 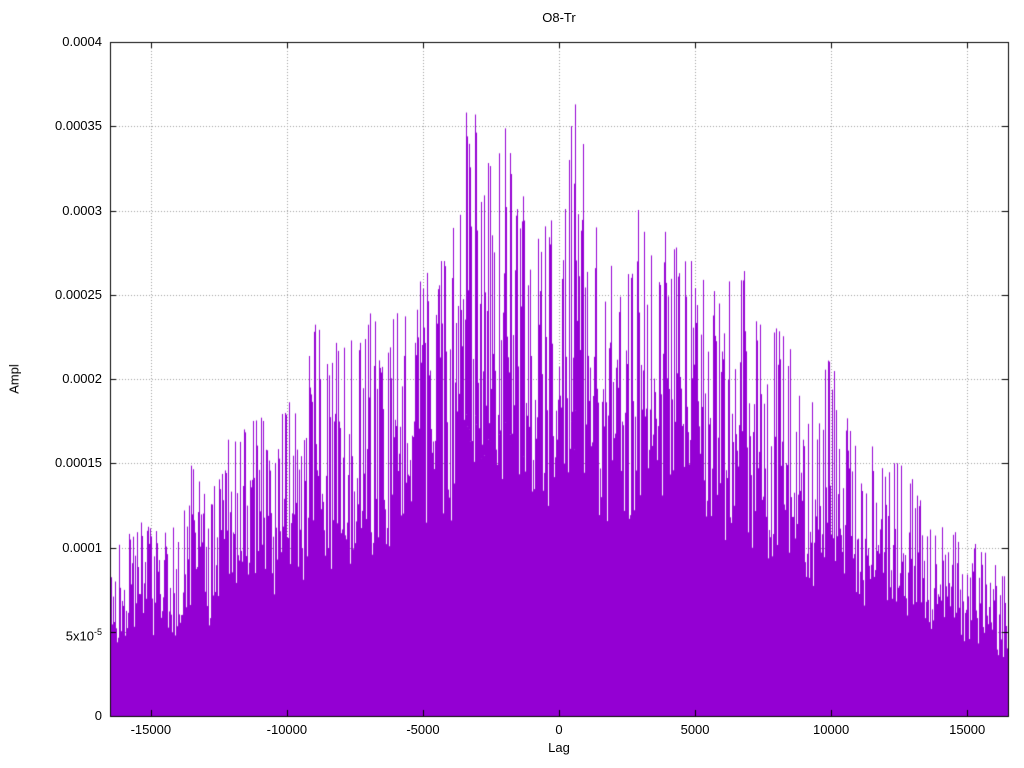 What do you see at coordinates (559, 747) in the screenshot?
I see `x-axis-label: Lag` at bounding box center [559, 747].